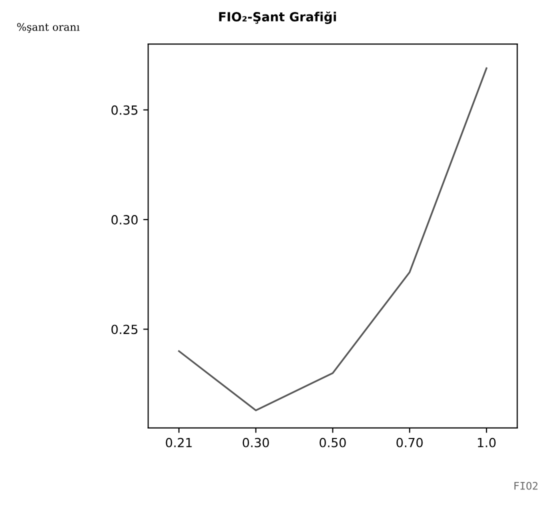  Describe the element at coordinates (409, 443) in the screenshot. I see `x-tick-label: 0.70` at that location.